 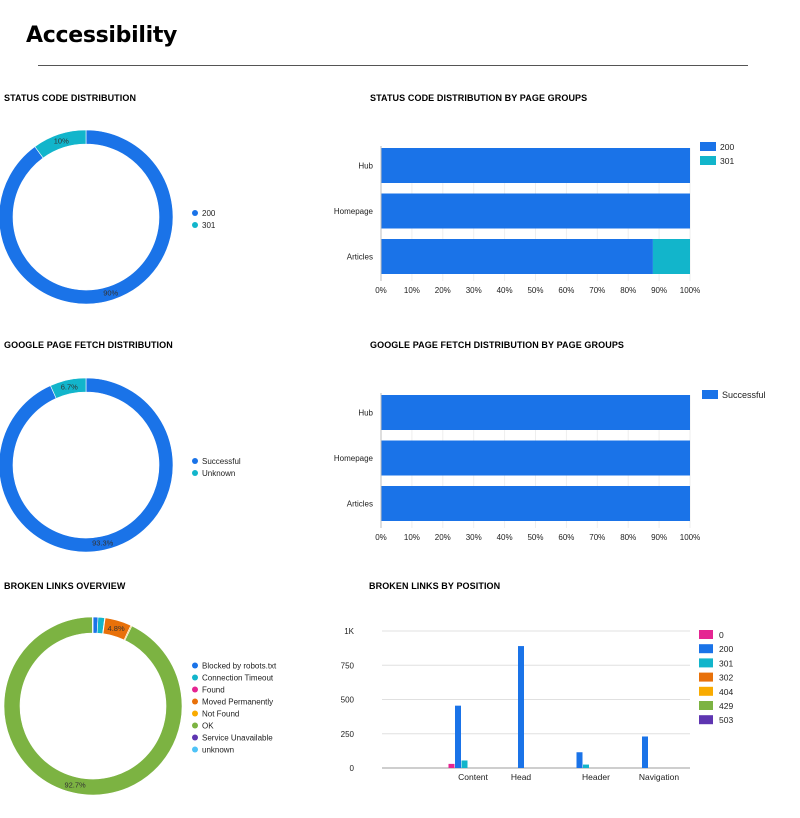 What do you see at coordinates (88, 345) in the screenshot?
I see `page-fetch-distribution-title: GOOGLE PAGE FETCH DISTRIBUTION` at bounding box center [88, 345].